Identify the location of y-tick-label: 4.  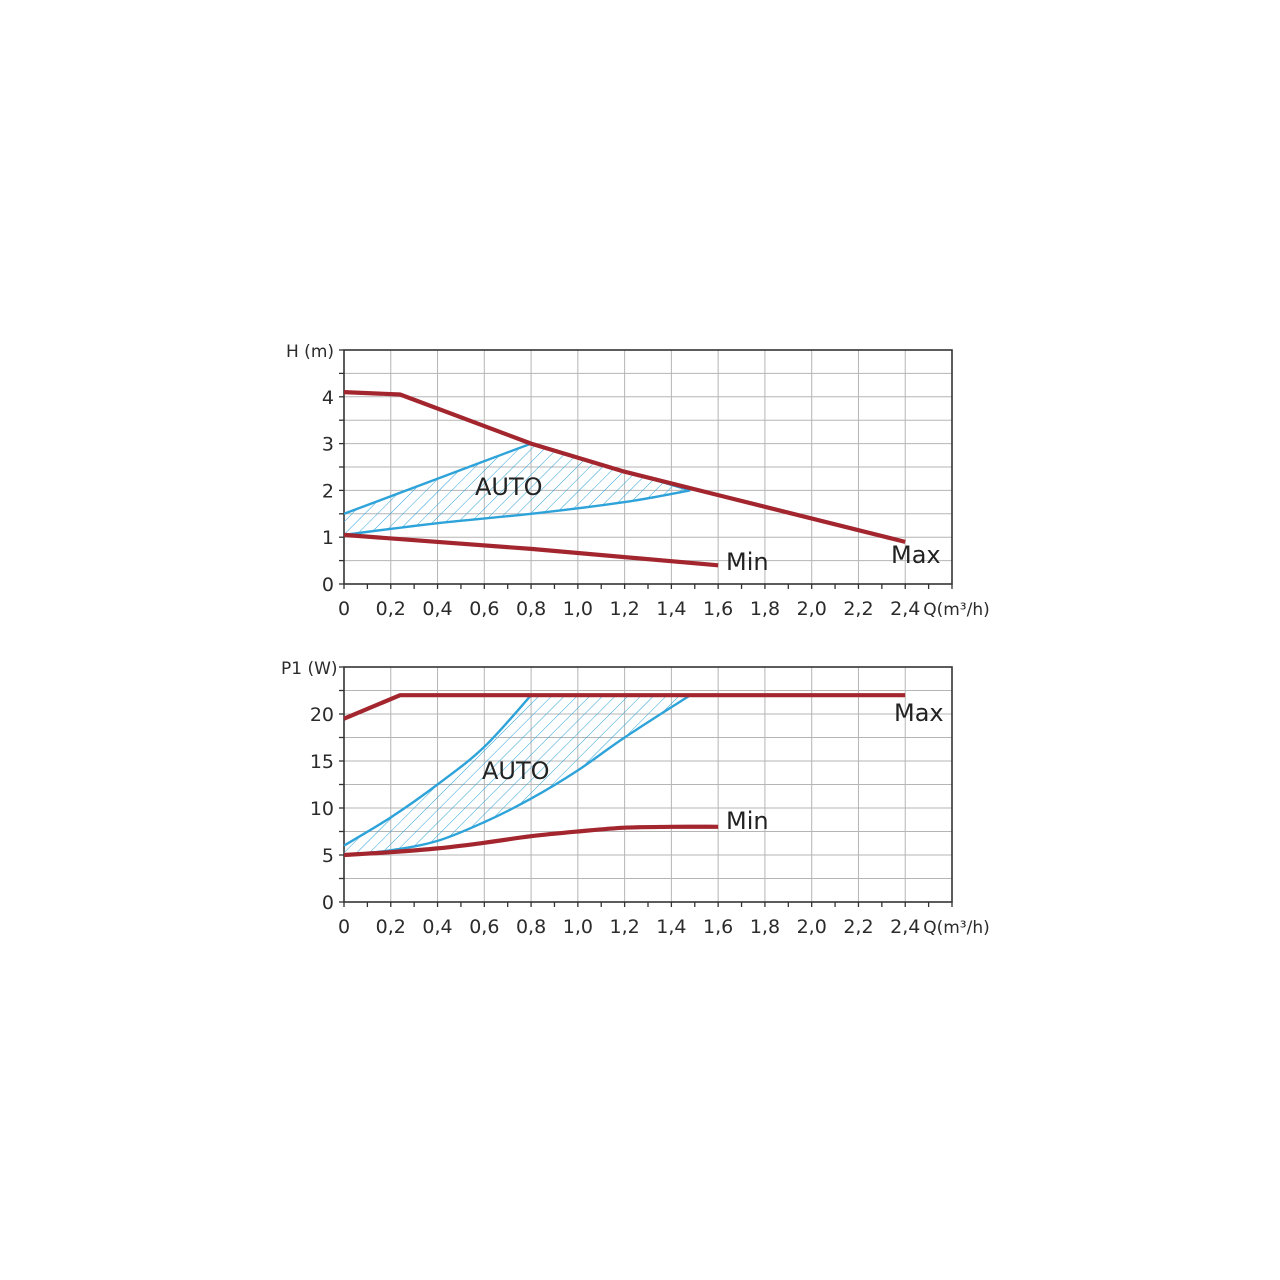
(328, 398).